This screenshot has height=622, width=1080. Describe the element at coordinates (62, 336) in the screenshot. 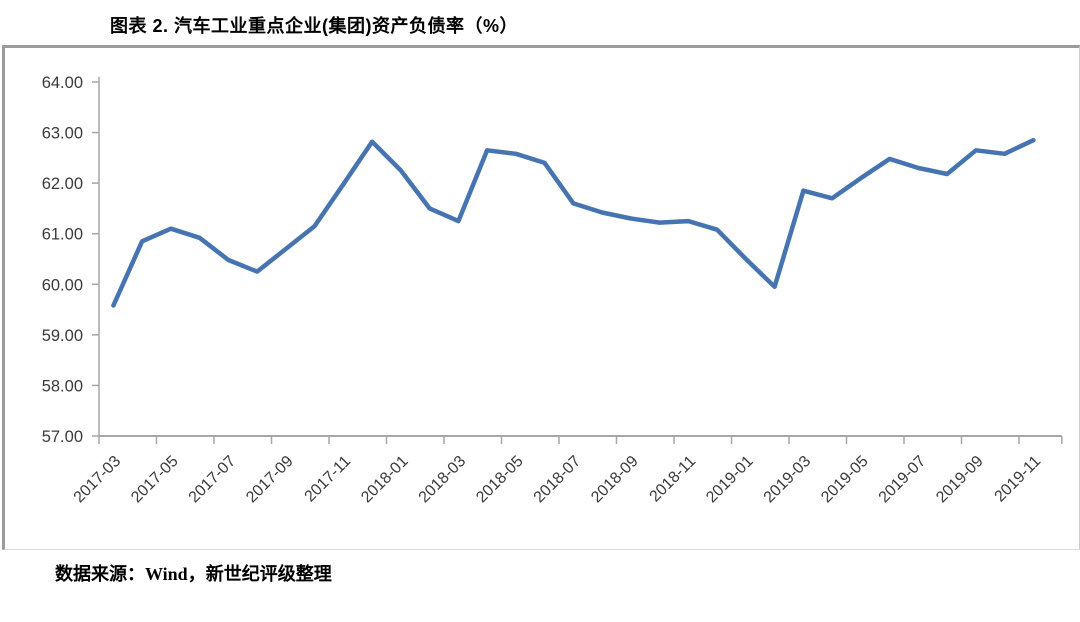

I see `y-tick-label: 59.00` at that location.